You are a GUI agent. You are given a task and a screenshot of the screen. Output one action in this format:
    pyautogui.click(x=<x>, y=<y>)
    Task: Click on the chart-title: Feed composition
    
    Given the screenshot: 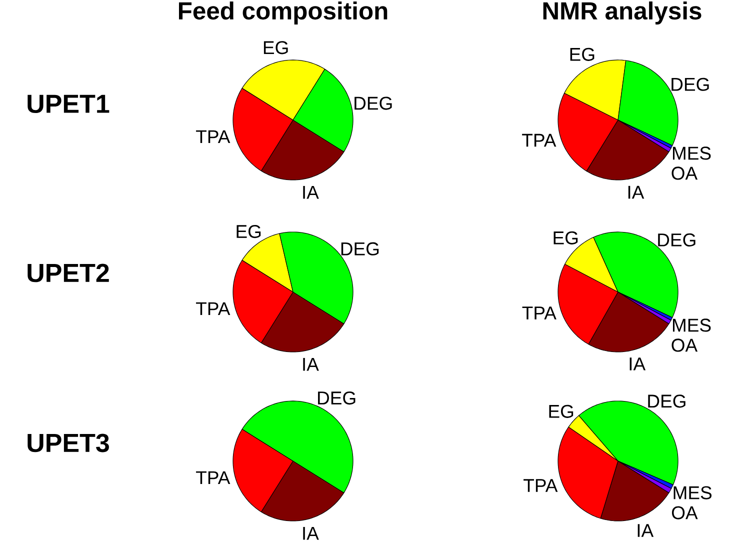 What is the action you would take?
    pyautogui.click(x=283, y=12)
    